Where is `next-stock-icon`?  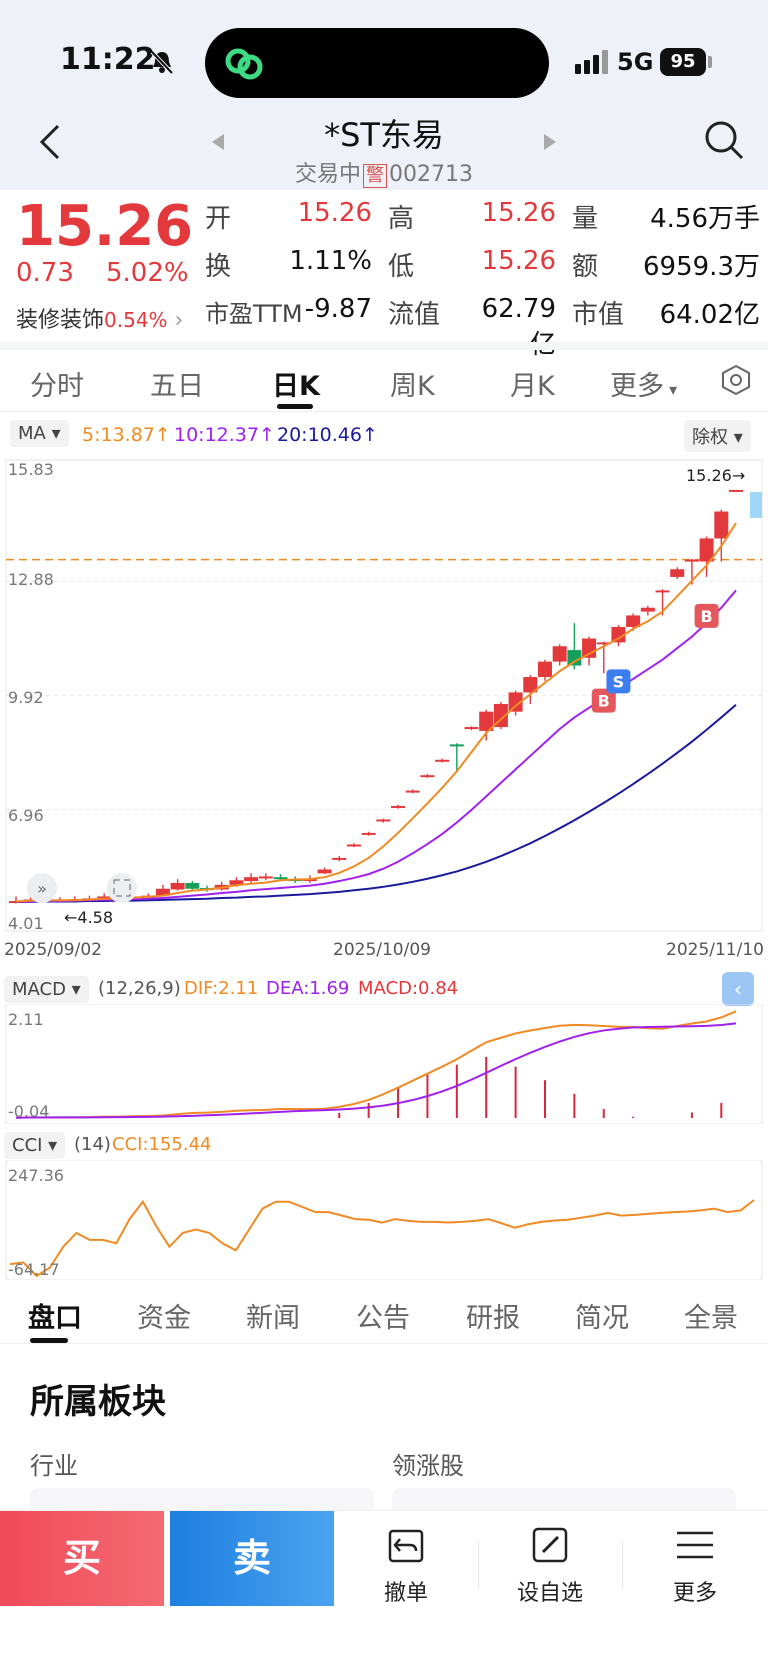 next-stock-icon is located at coordinates (550, 142).